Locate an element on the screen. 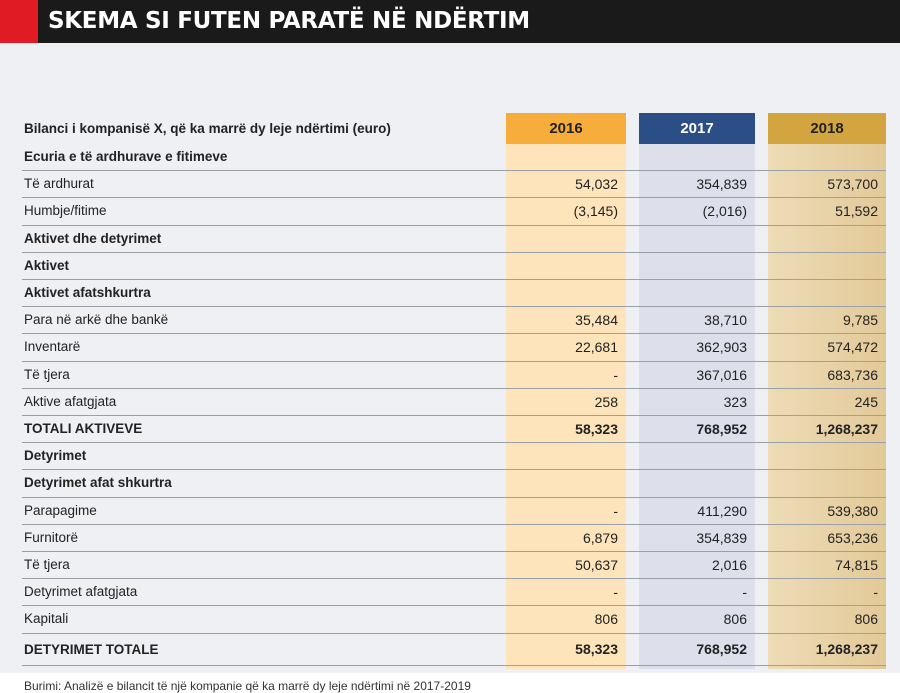 This screenshot has width=900, height=693. row-label: Aktivet afatshkurtra is located at coordinates (87, 292).